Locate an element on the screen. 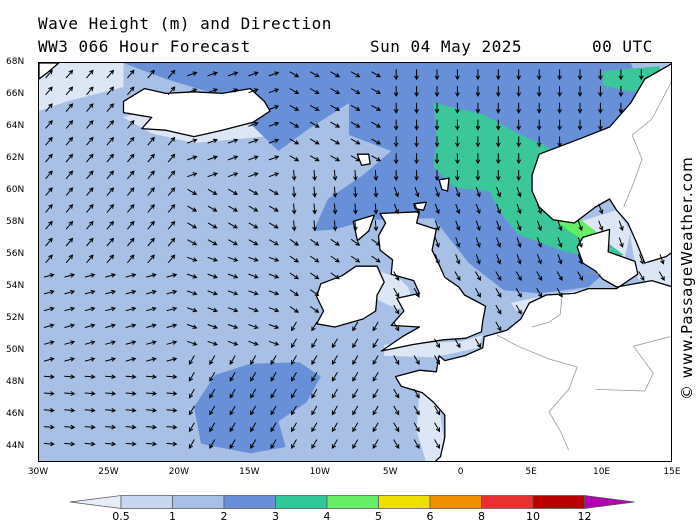 The height and width of the screenshot is (525, 700). ireland-land is located at coordinates (350, 296).